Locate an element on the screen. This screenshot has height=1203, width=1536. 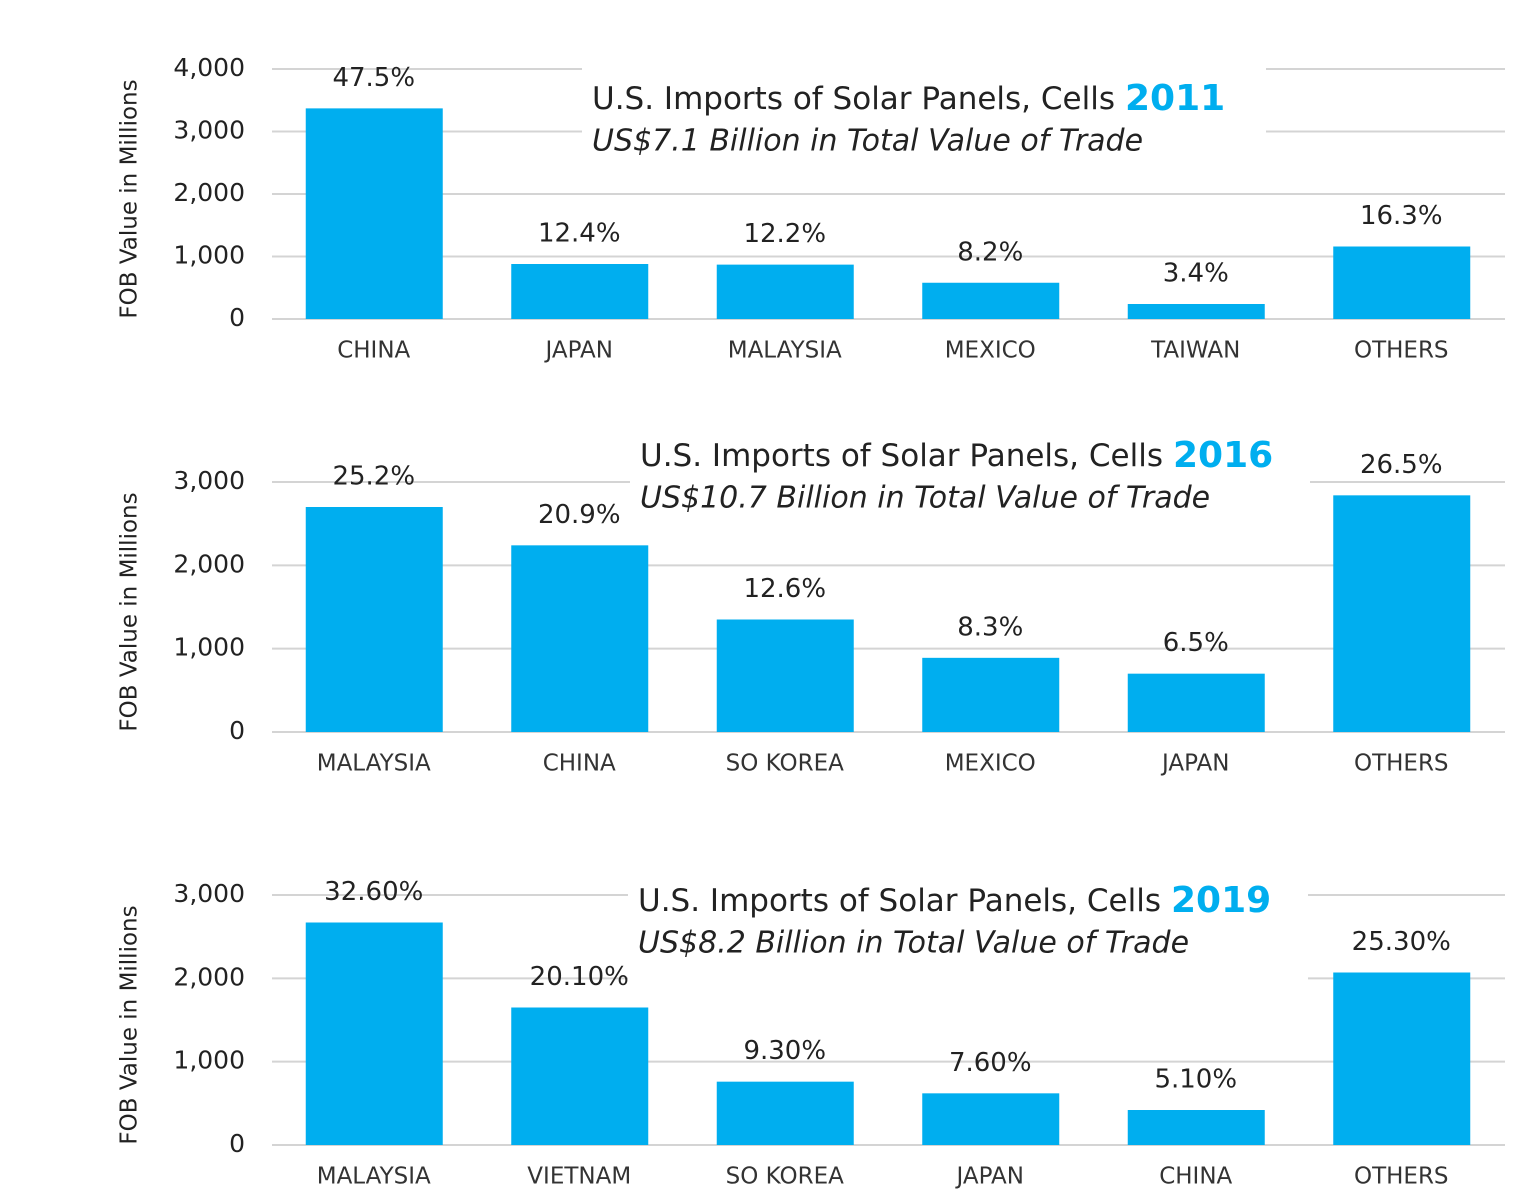
share-label: 26.5% is located at coordinates (1401, 465).